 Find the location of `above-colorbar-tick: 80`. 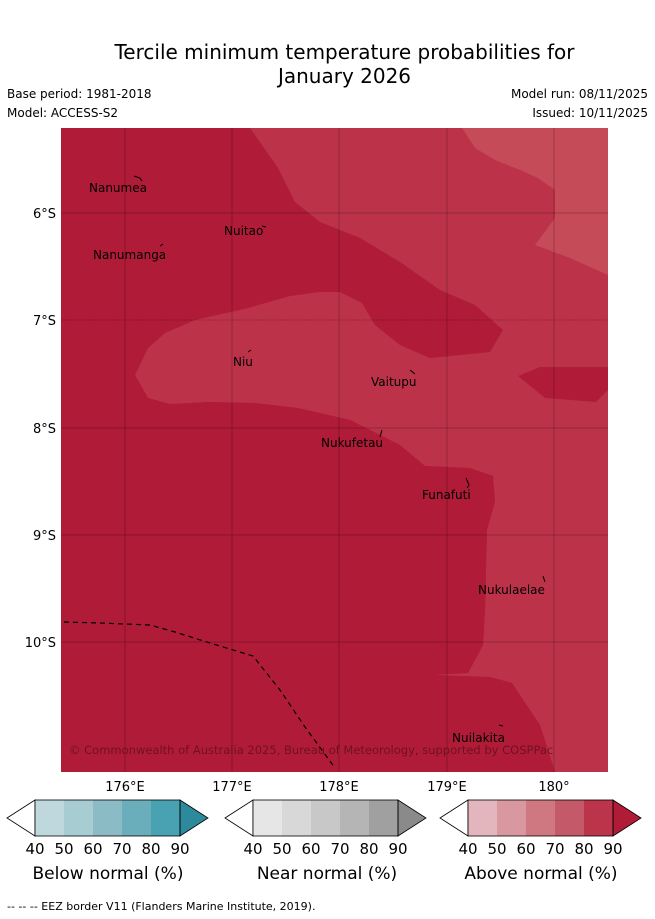

above-colorbar-tick: 80 is located at coordinates (583, 849).